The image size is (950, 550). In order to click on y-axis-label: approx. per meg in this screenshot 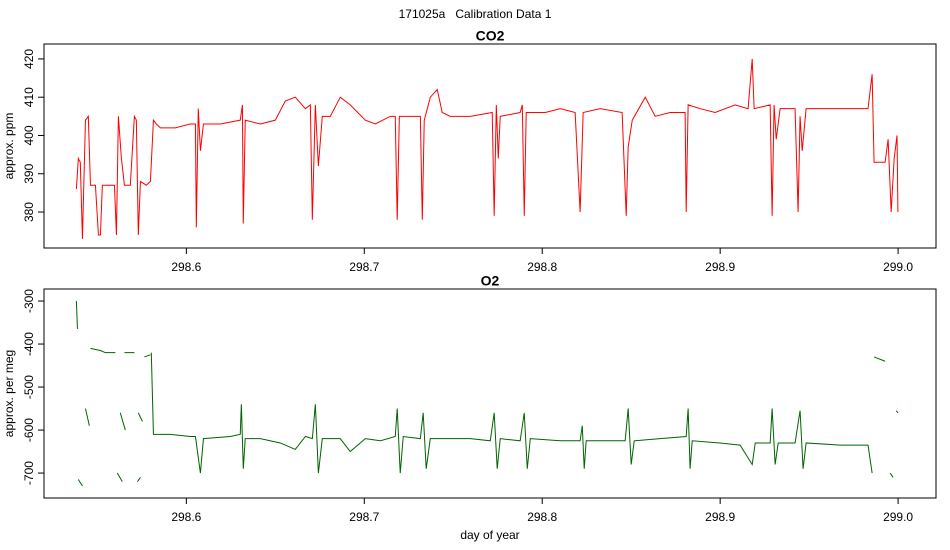, I will do `click(9, 393)`.